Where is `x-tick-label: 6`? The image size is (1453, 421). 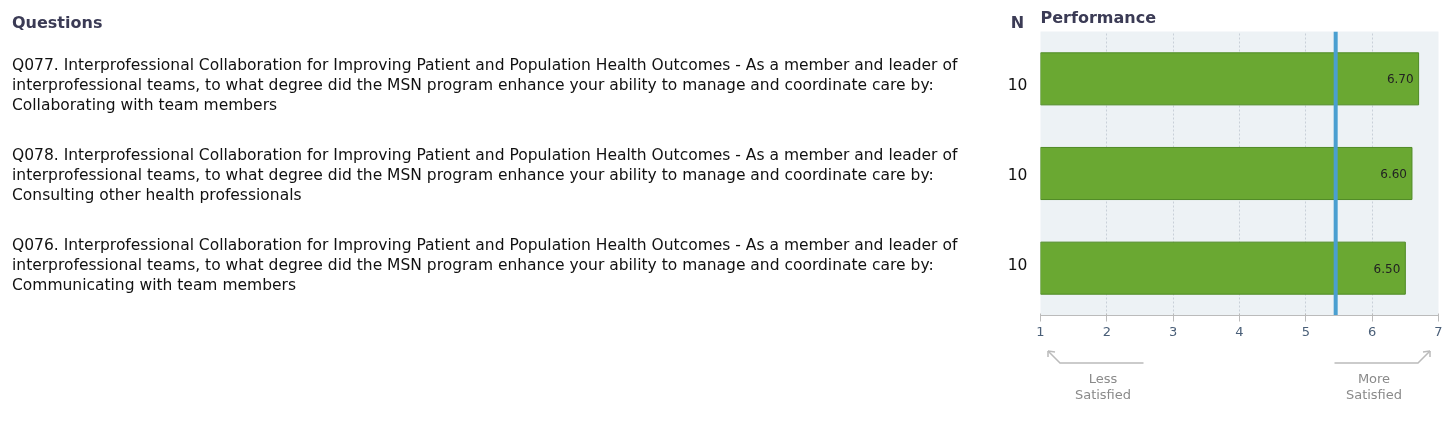 x-tick-label: 6 is located at coordinates (1372, 331).